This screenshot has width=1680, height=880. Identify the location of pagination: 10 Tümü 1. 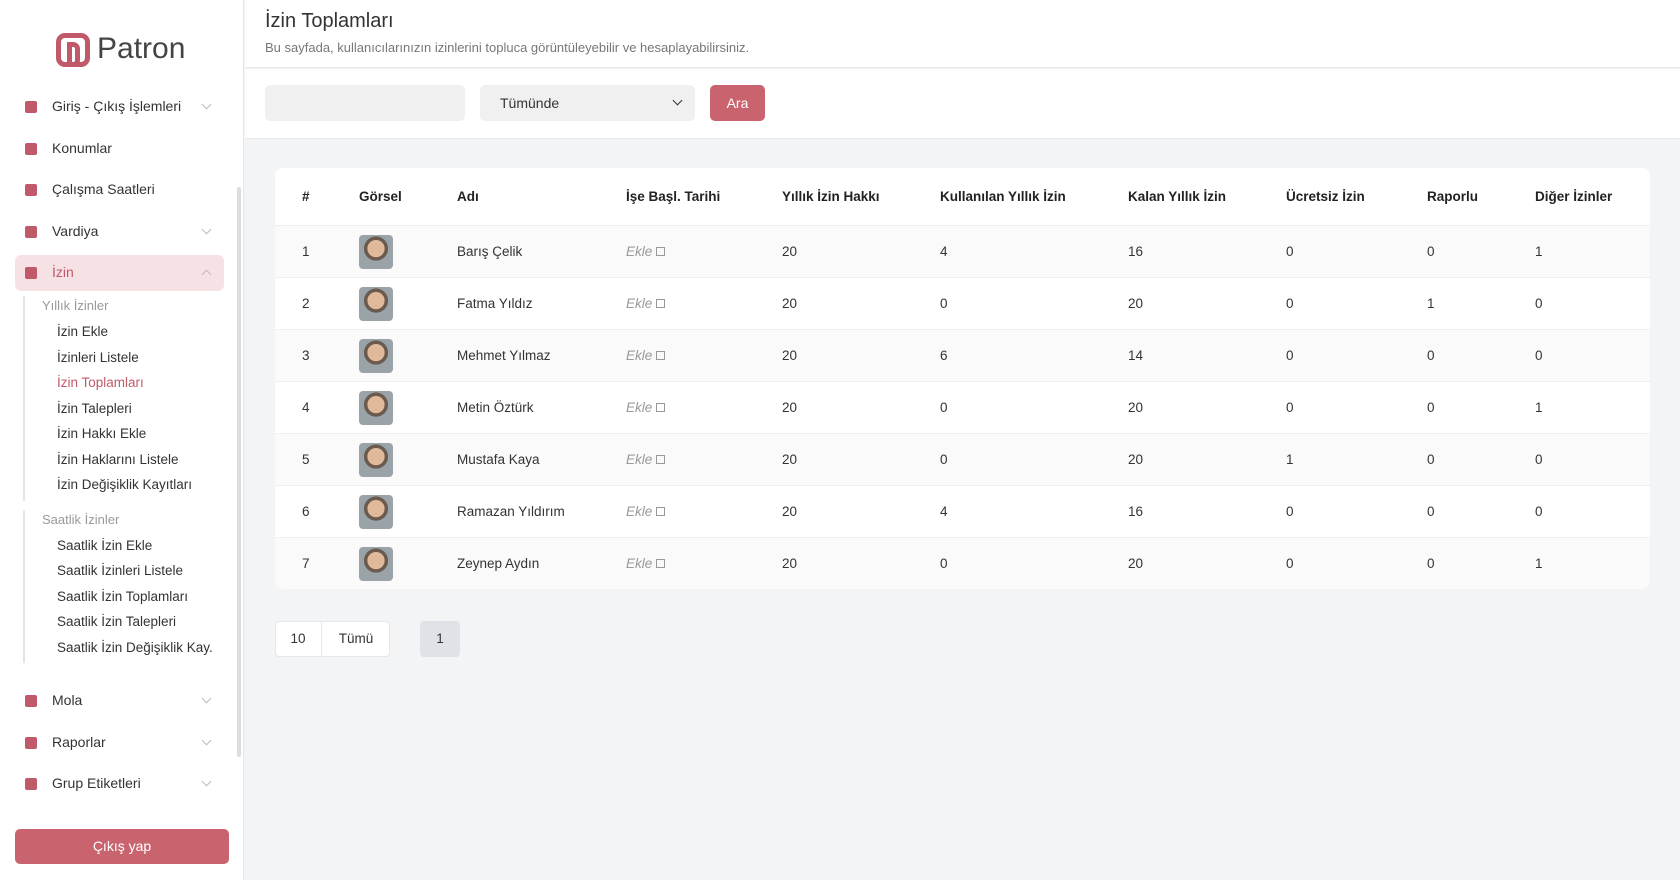
(475, 639).